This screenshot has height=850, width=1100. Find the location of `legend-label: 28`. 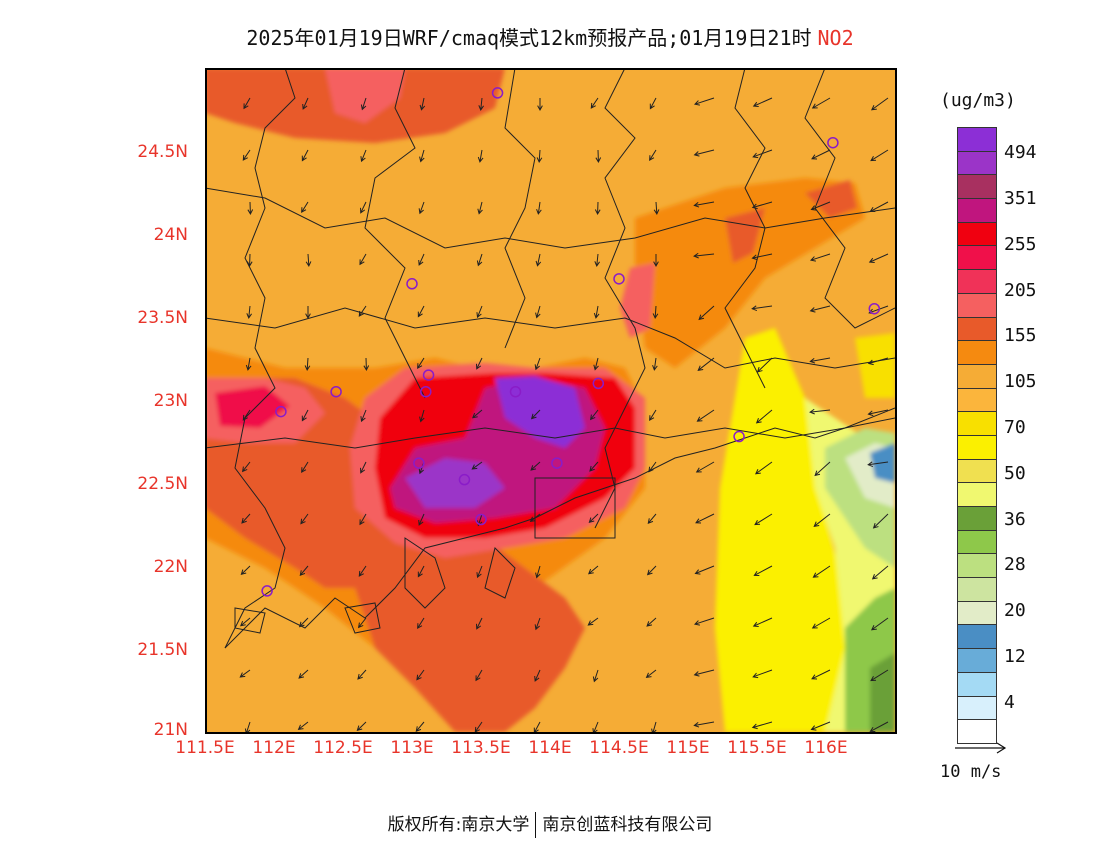

legend-label: 28 is located at coordinates (1015, 564).